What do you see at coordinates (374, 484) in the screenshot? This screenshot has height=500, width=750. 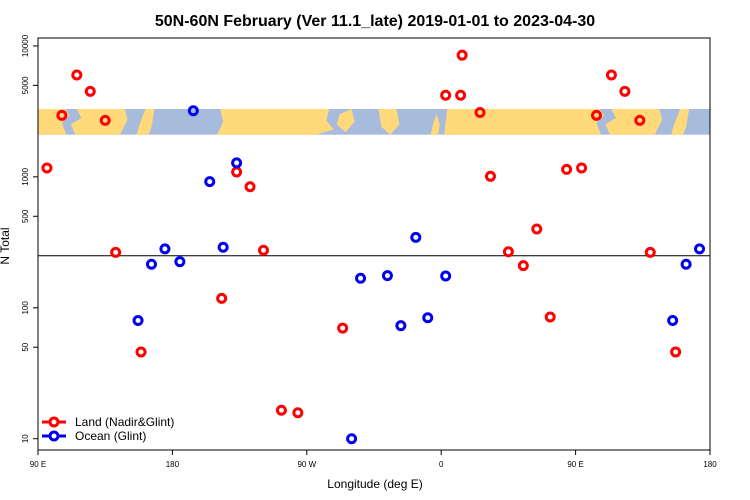 I see `x-axis-label: Longitude (deg E)` at bounding box center [374, 484].